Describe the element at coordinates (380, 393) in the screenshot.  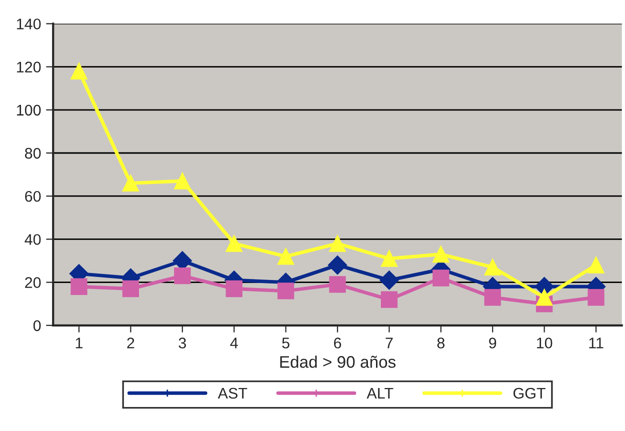
I see `legend-label: ALT` at that location.